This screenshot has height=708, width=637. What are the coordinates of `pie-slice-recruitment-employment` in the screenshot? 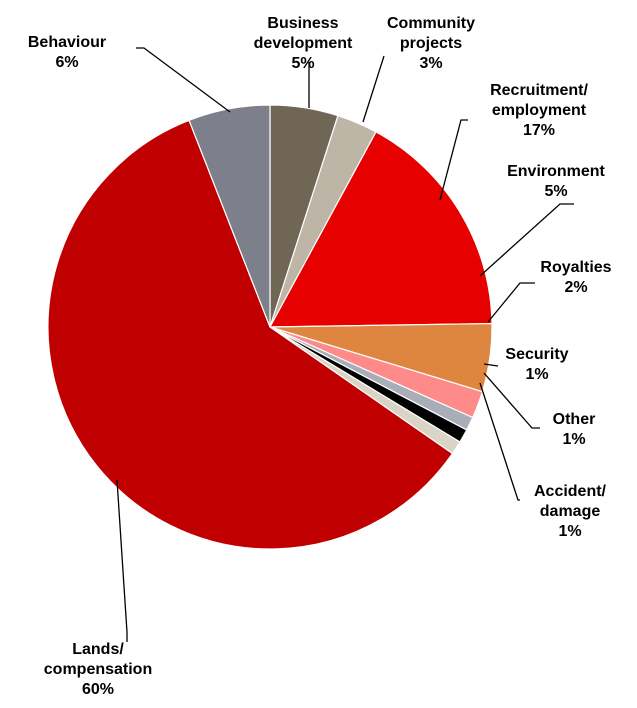 It's located at (380, 229).